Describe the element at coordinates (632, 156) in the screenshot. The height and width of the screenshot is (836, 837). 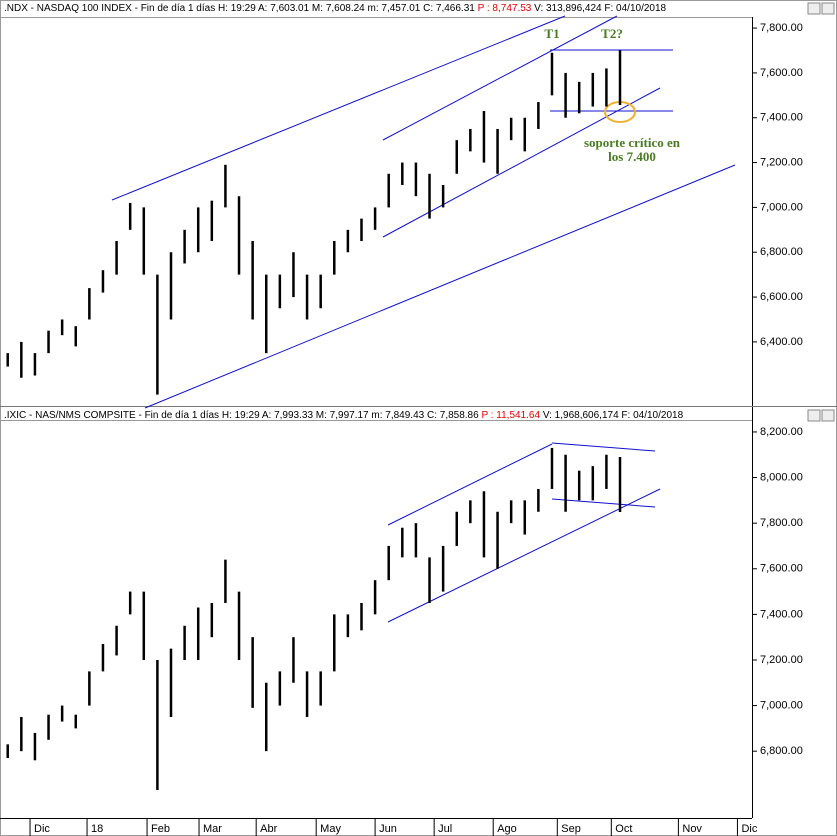
I see `annotation: los 7.400` at that location.